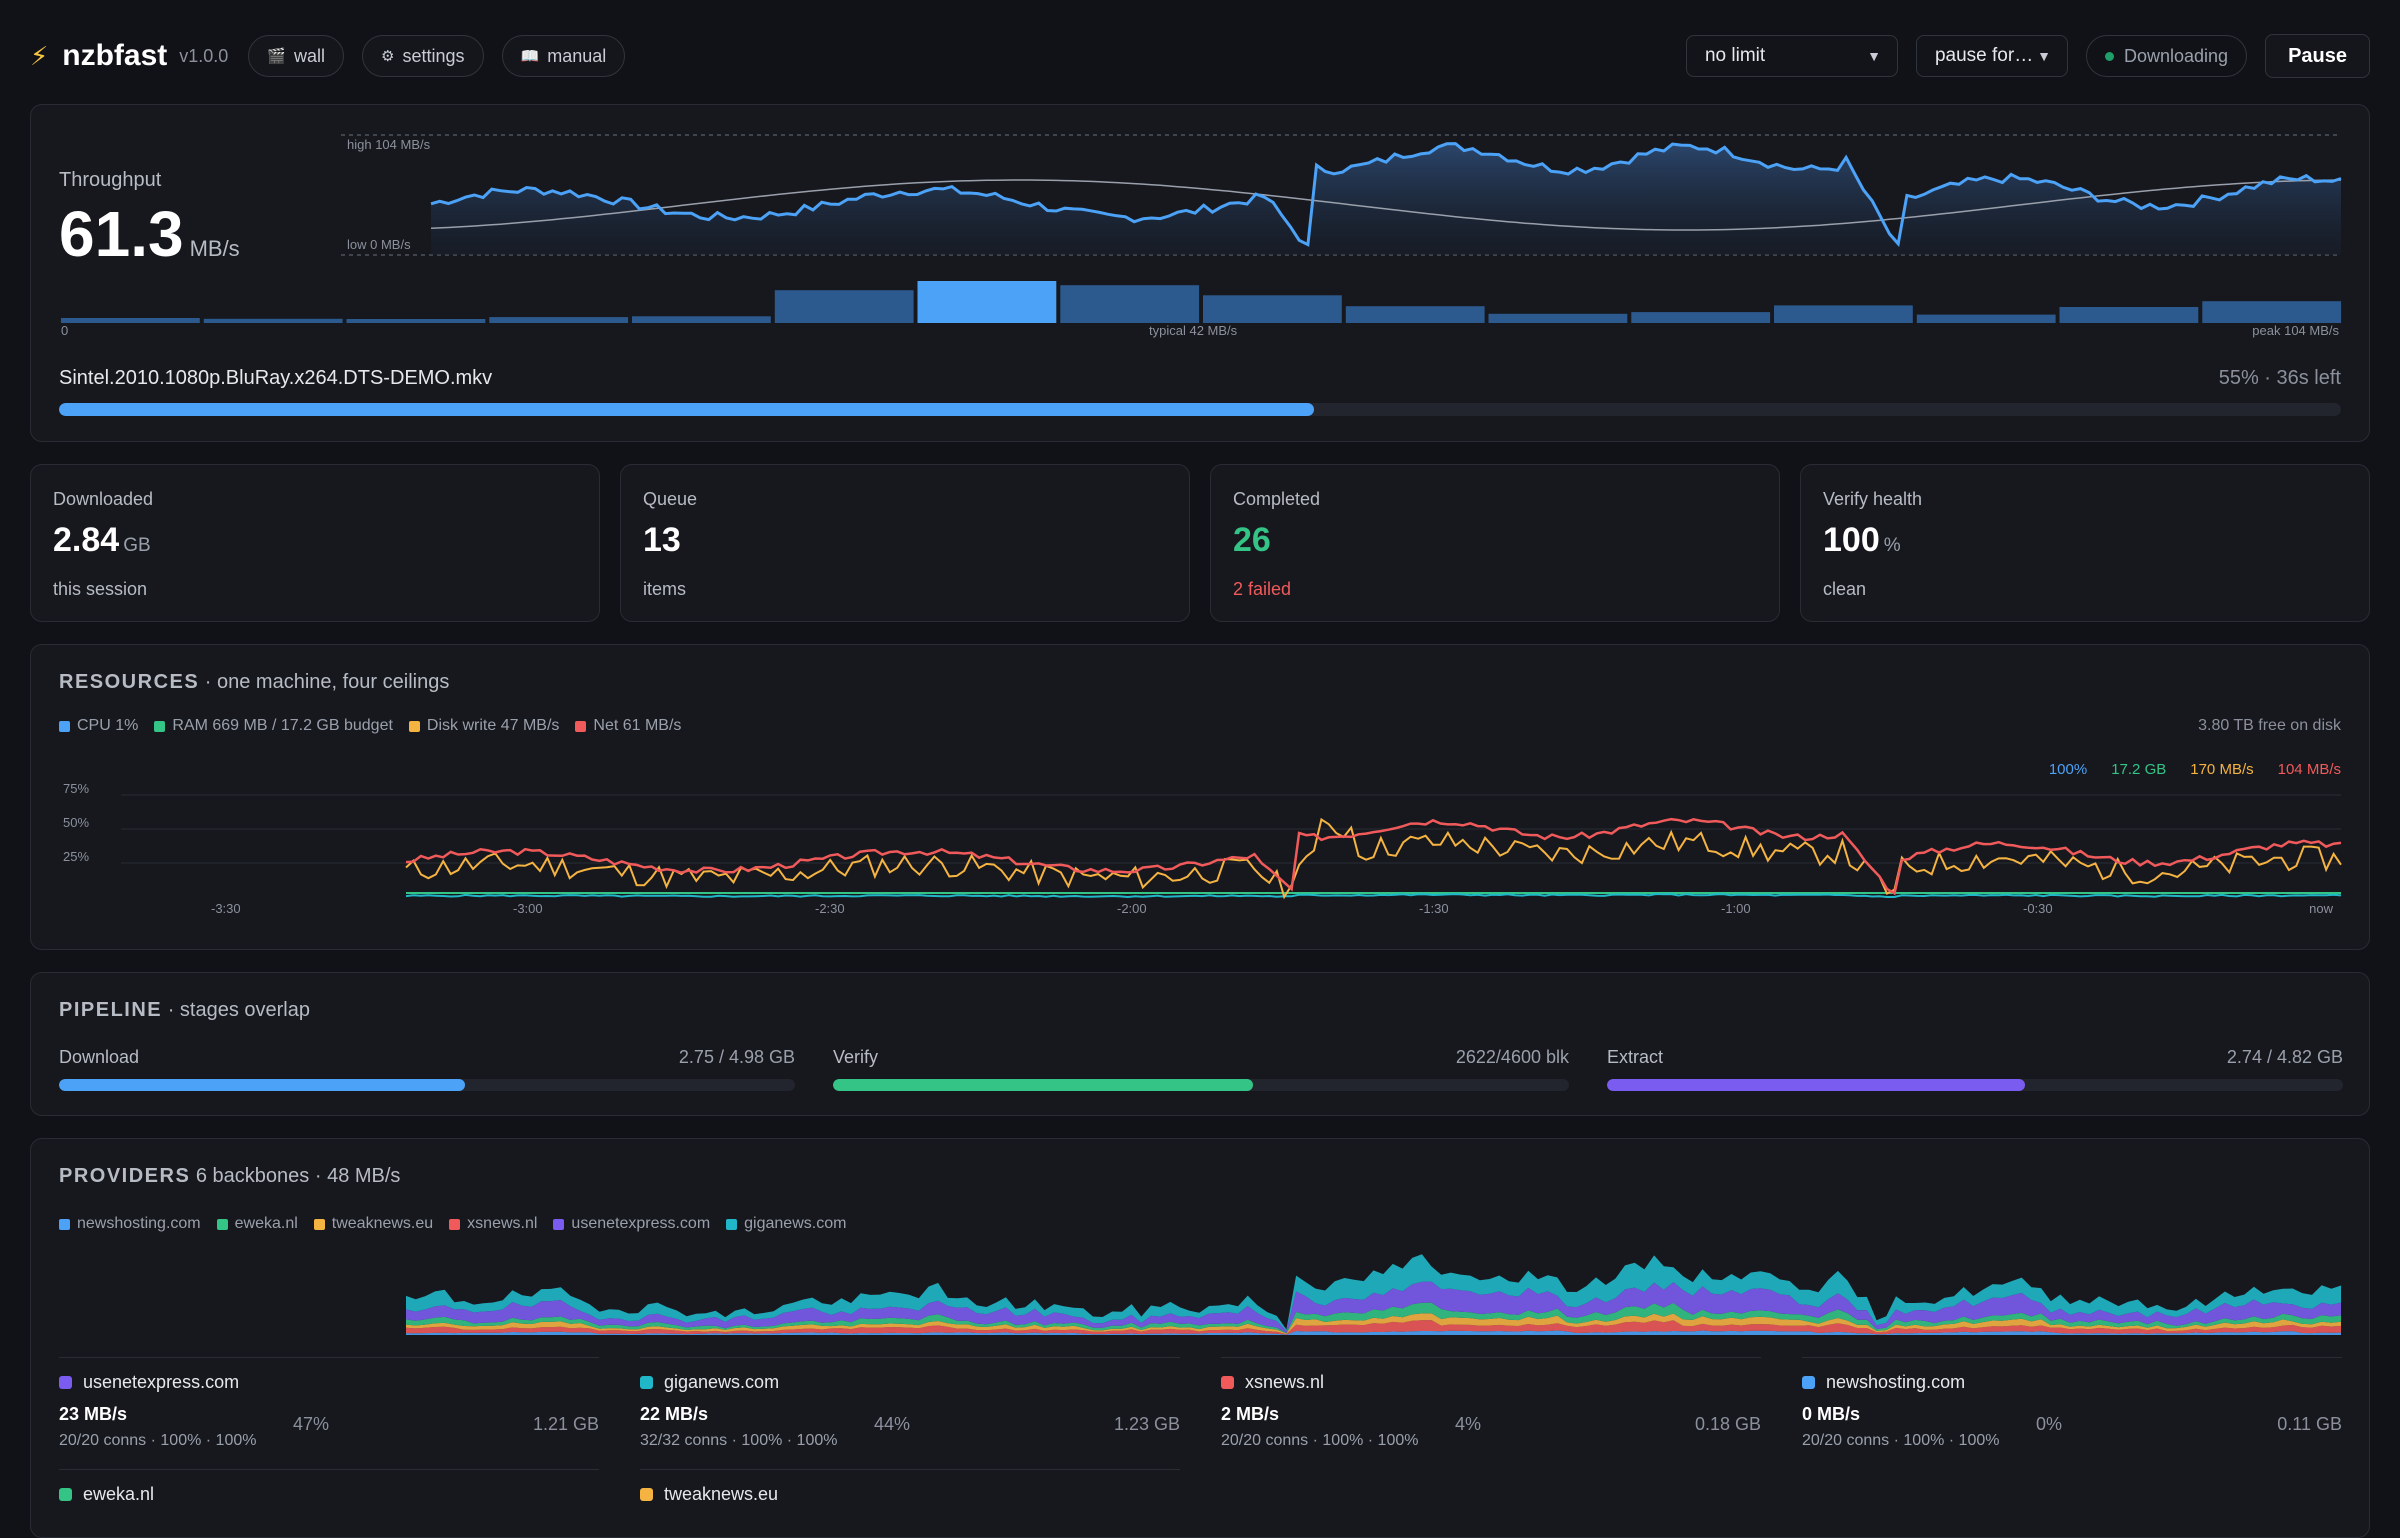  Describe the element at coordinates (103, 499) in the screenshot. I see `stat-label: Downloaded` at that location.